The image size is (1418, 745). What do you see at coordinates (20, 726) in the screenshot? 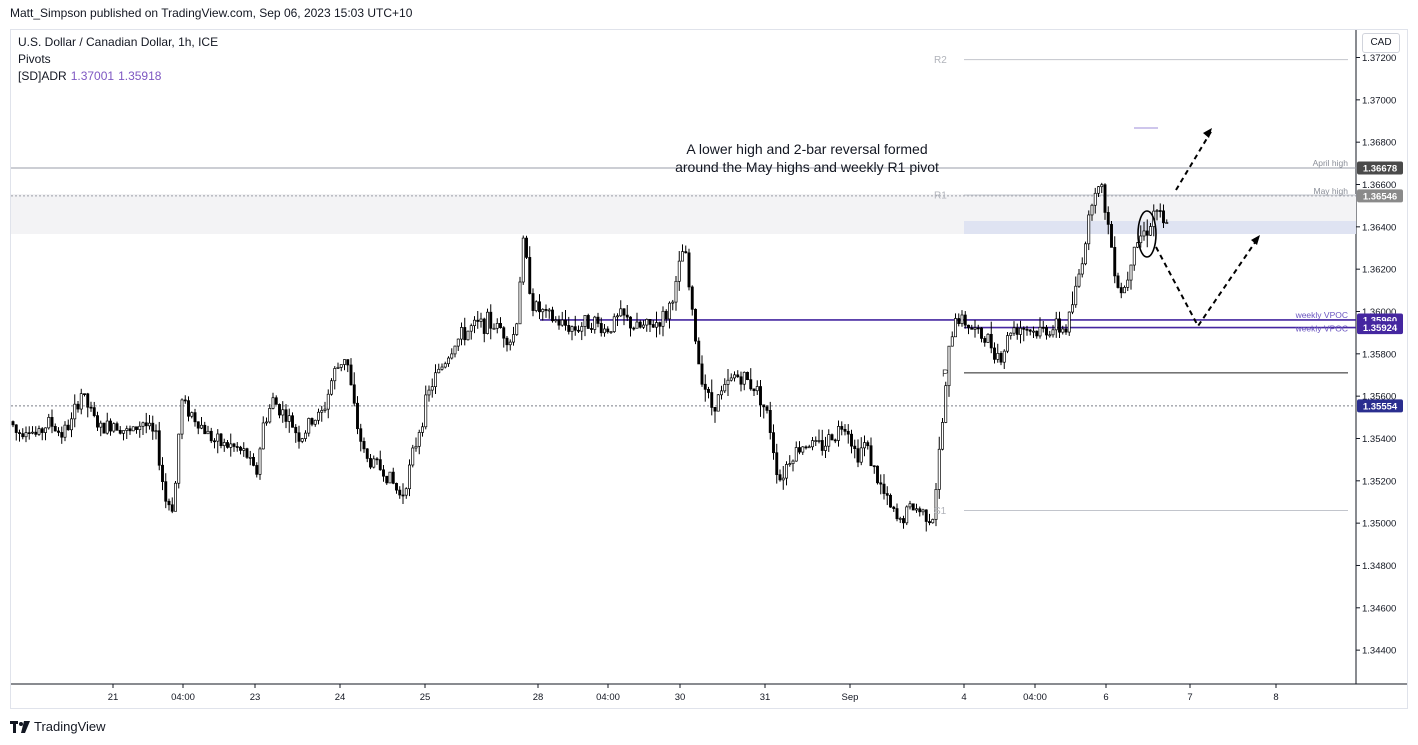
I see `tradingview-logo-icon` at bounding box center [20, 726].